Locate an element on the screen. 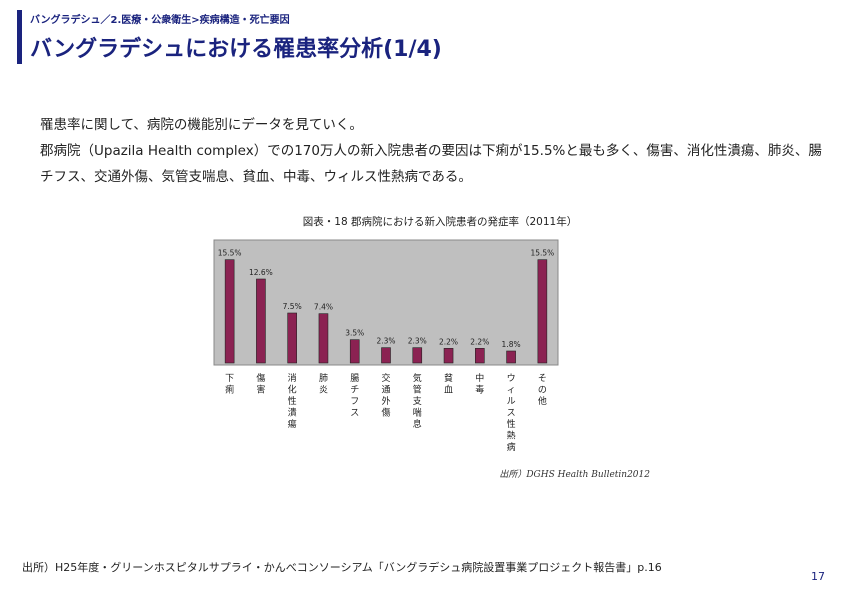 This screenshot has width=842, height=595. data-label: 12.6% is located at coordinates (261, 272).